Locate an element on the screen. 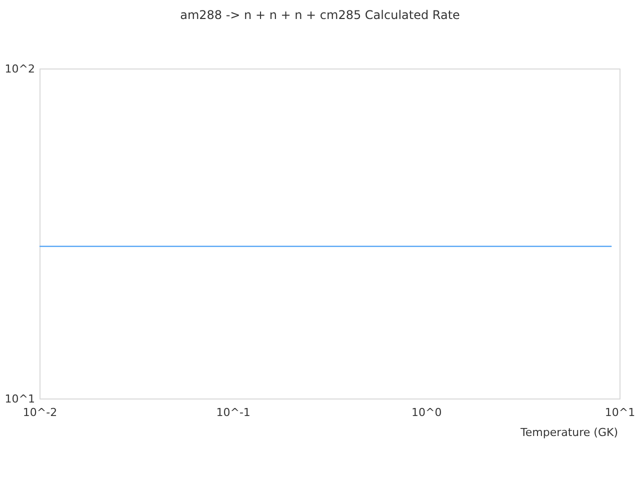 This screenshot has height=480, width=640. x-axis-title: Temperature (GK) is located at coordinates (569, 432).